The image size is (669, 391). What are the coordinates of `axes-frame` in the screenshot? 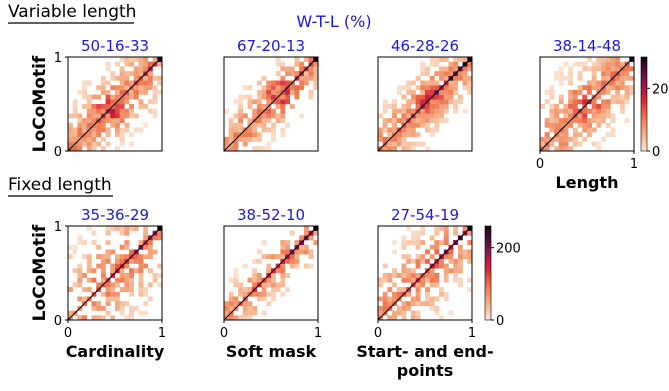 It's located at (115, 104).